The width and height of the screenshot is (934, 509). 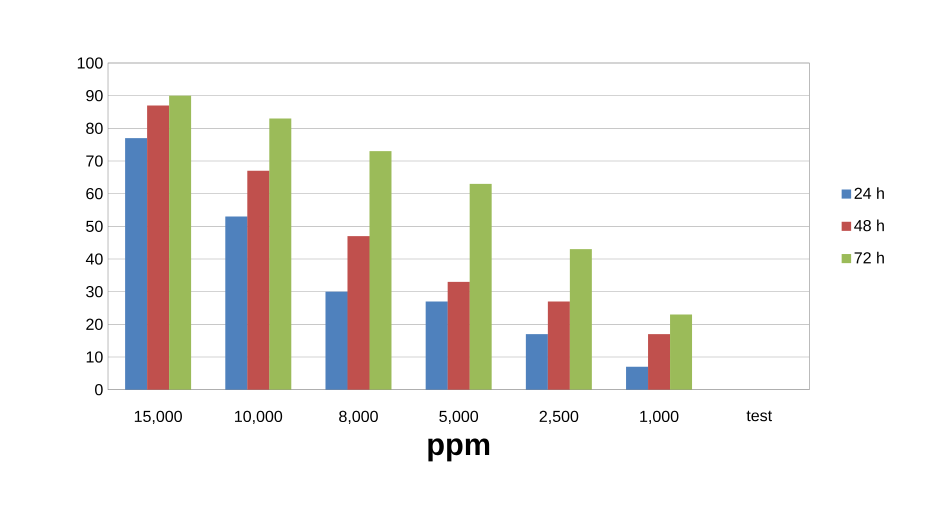 What do you see at coordinates (94, 357) in the screenshot?
I see `y-tick-label: 10` at bounding box center [94, 357].